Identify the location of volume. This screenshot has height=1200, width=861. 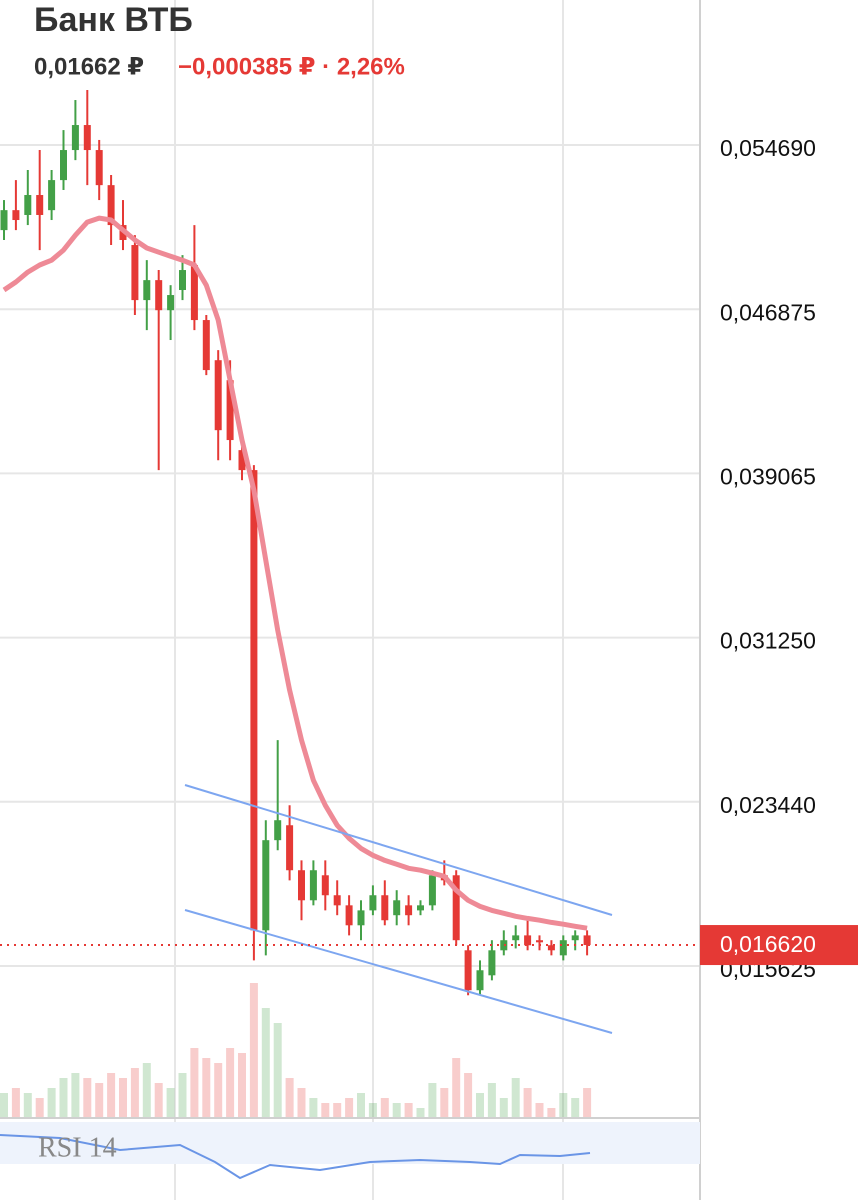
(296, 1050).